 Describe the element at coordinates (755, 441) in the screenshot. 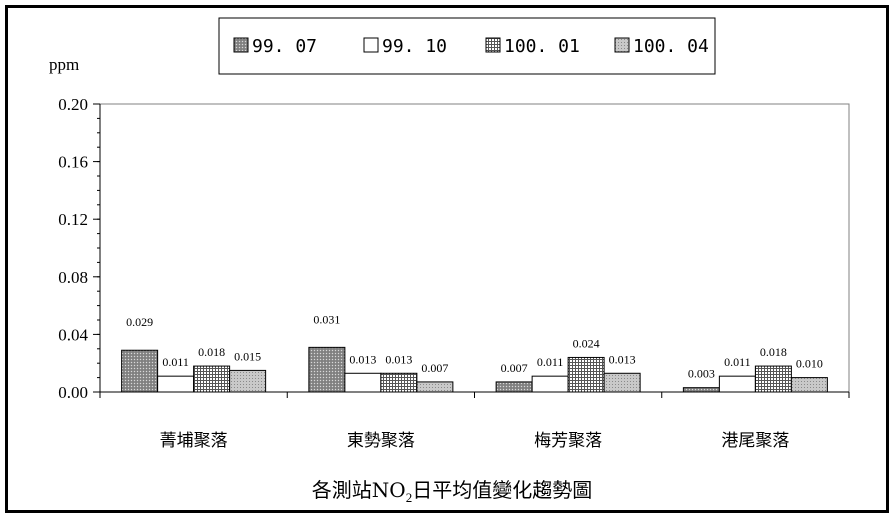

I see `category-label: 港尾聚落` at that location.